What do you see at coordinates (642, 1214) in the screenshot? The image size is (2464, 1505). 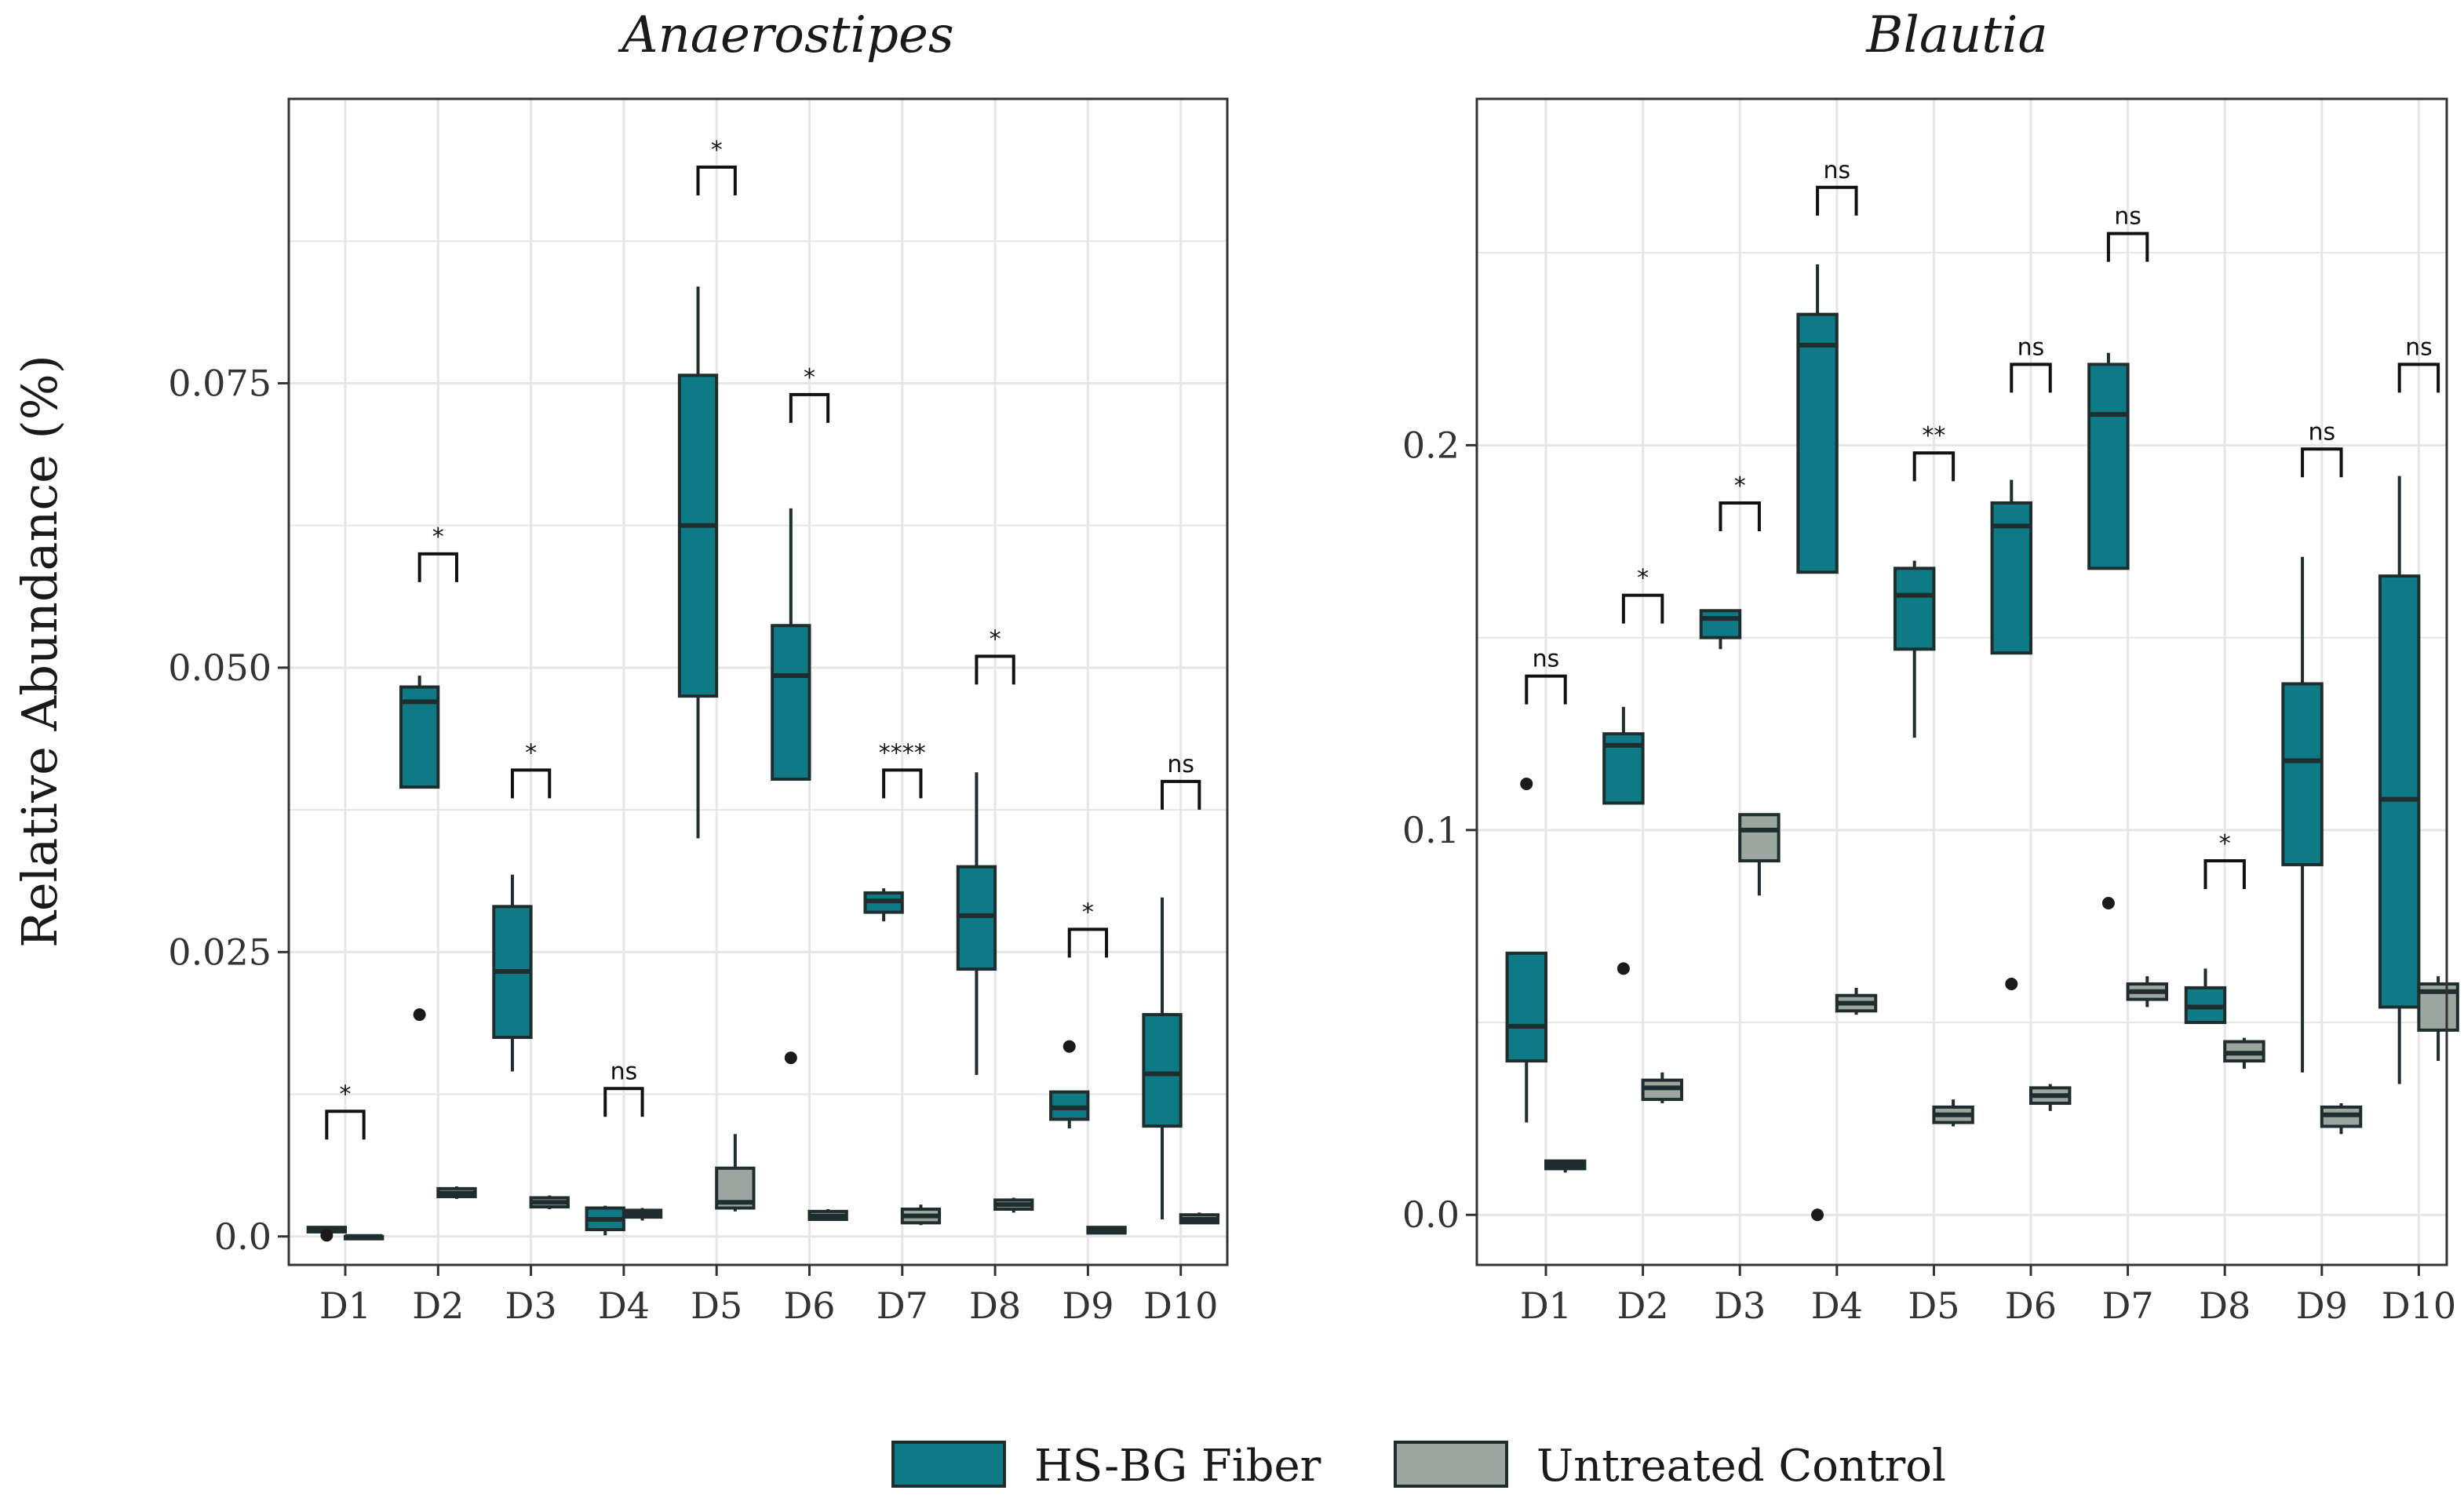 I see `box-untreated-control-d4` at bounding box center [642, 1214].